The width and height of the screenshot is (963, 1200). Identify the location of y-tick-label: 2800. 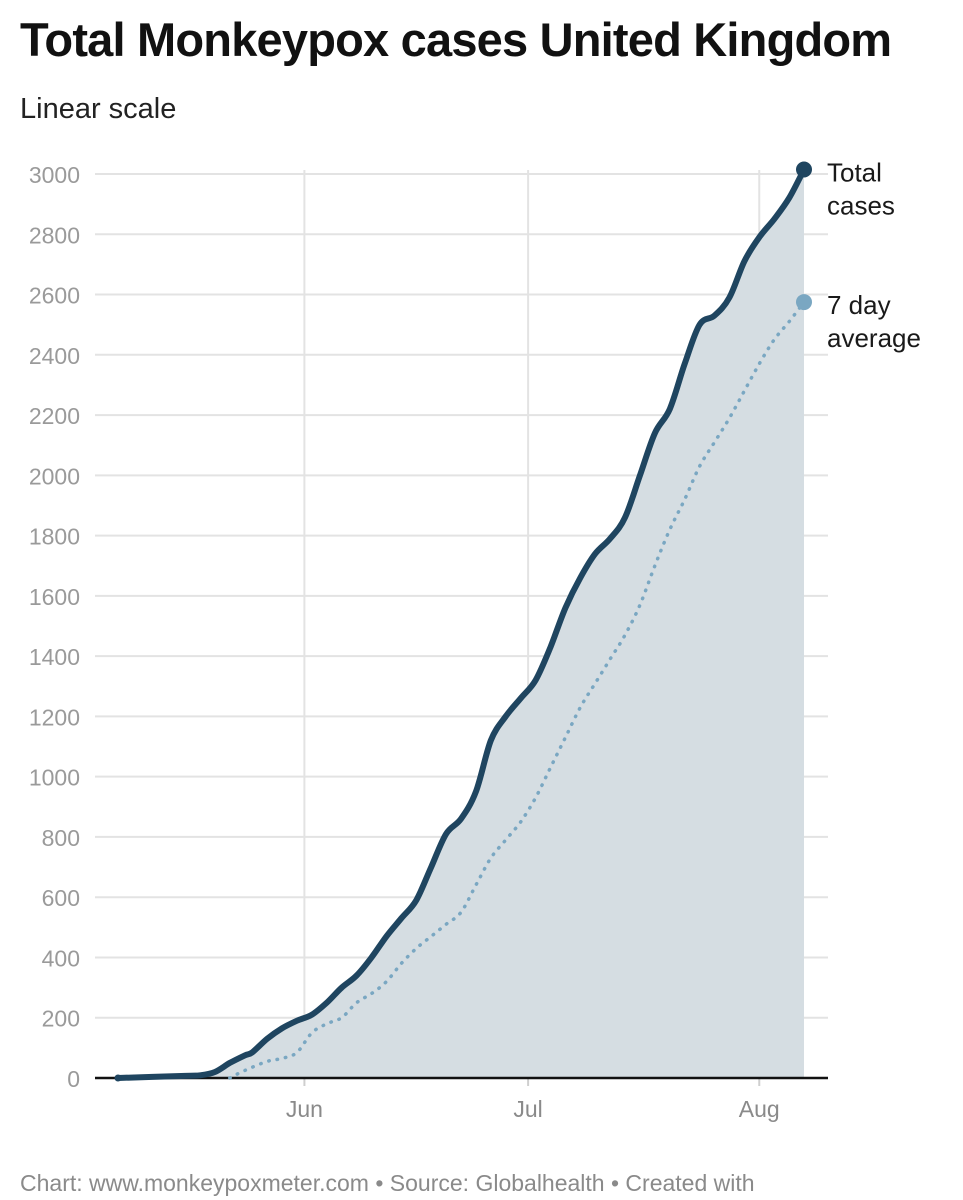
(54, 235).